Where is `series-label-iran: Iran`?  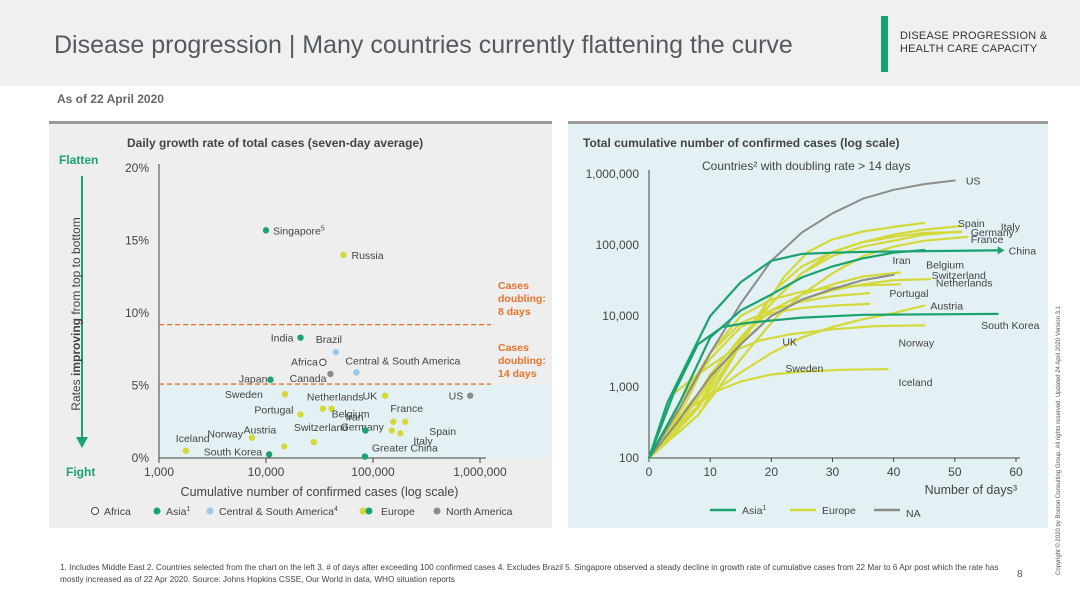
series-label-iran: Iran is located at coordinates (901, 261).